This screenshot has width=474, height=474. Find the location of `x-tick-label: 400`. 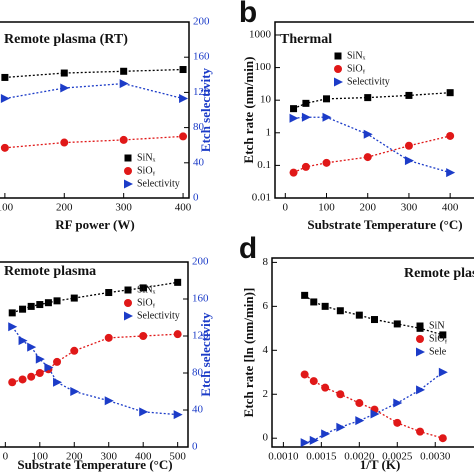

x-tick-label: 400 is located at coordinates (143, 457).